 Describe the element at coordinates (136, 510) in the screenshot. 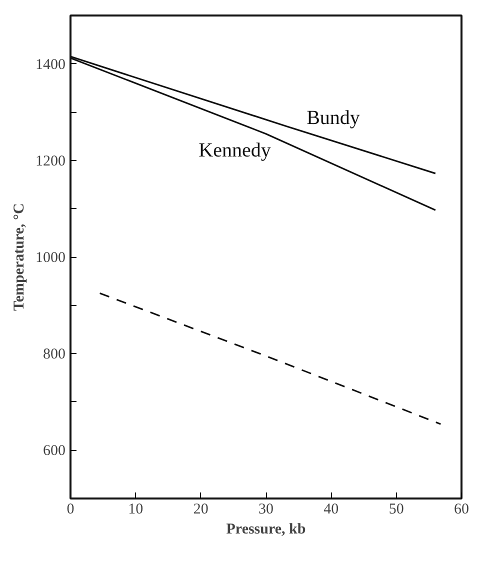

I see `x-tick-label: 10` at that location.